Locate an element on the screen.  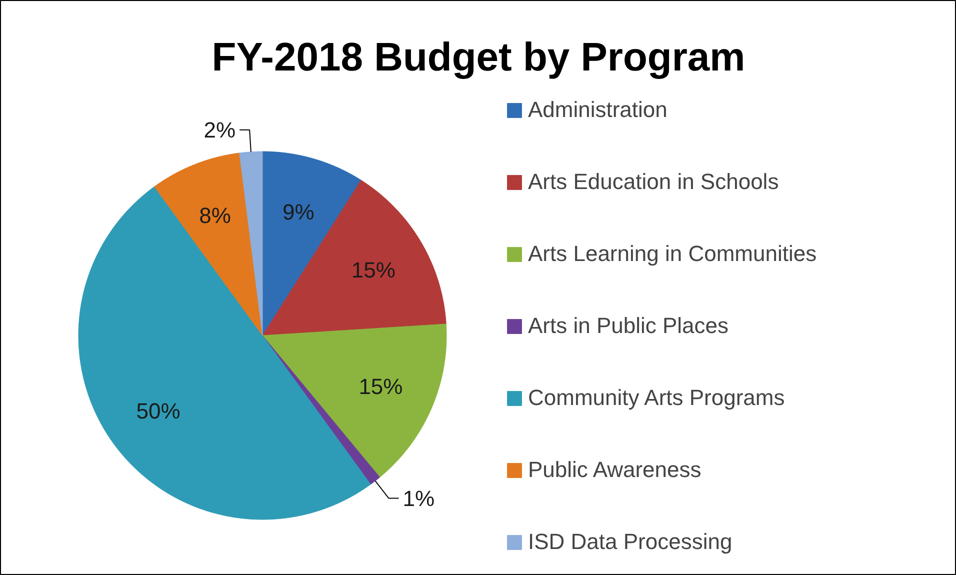
data-label: 8% is located at coordinates (215, 215).